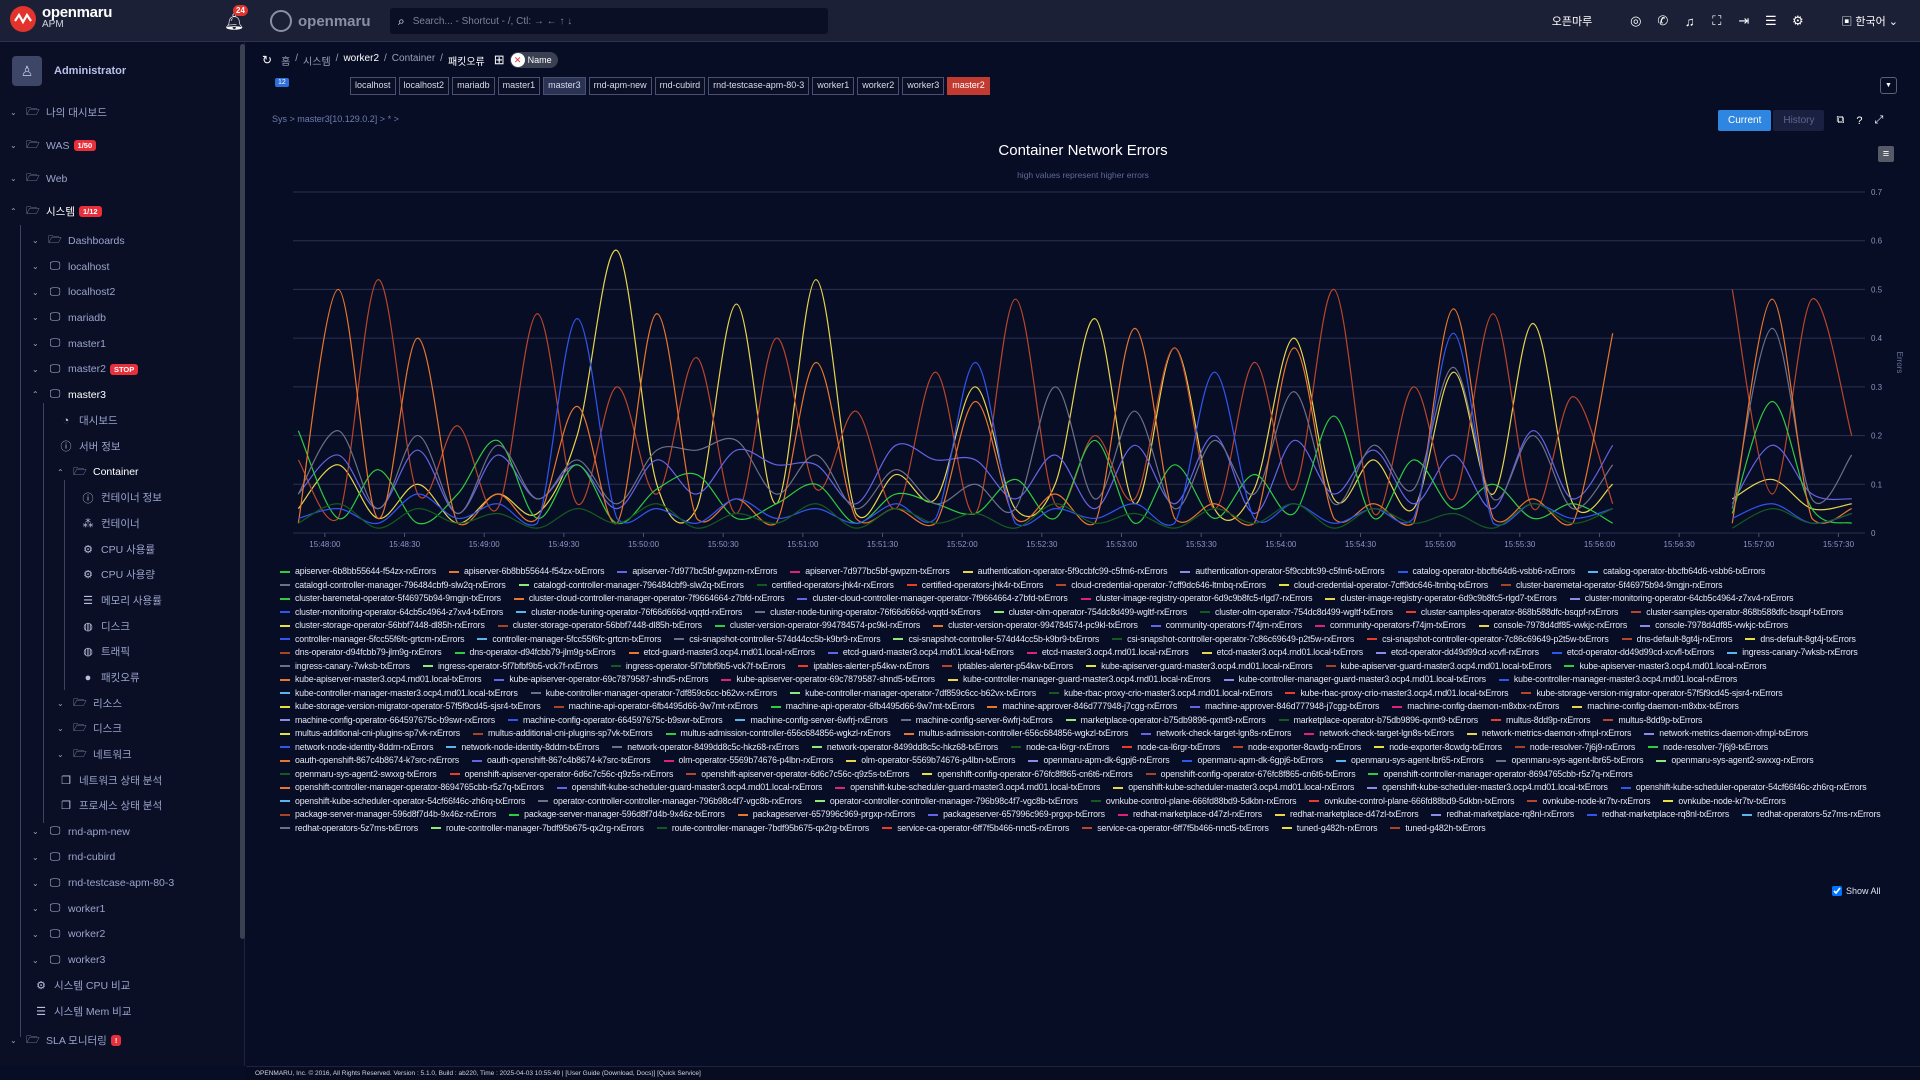 The image size is (1920, 1080). I want to click on sidebar-item: ⌄ 🖵︎ localhost, so click(120, 267).